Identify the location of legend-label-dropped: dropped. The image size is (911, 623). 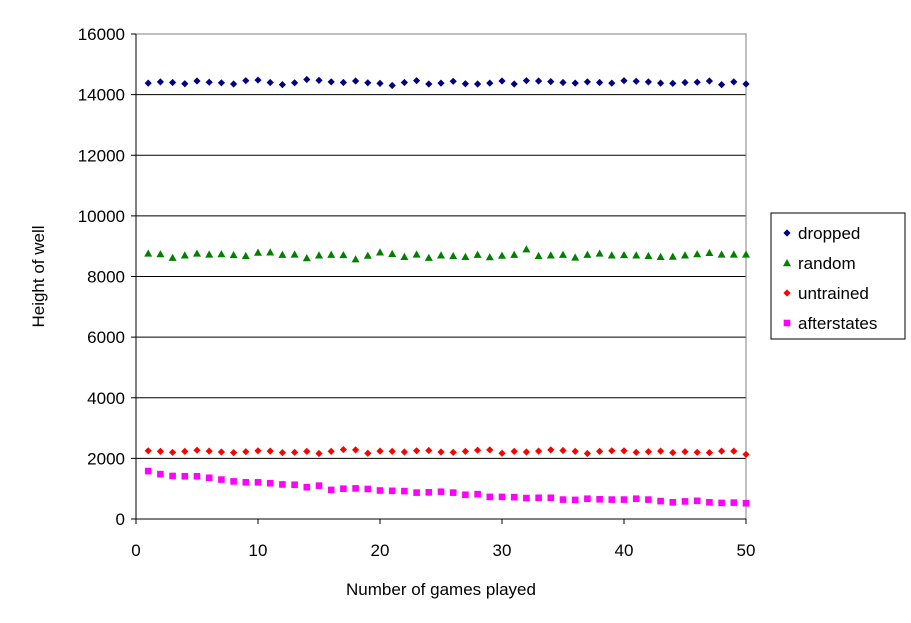
(829, 233).